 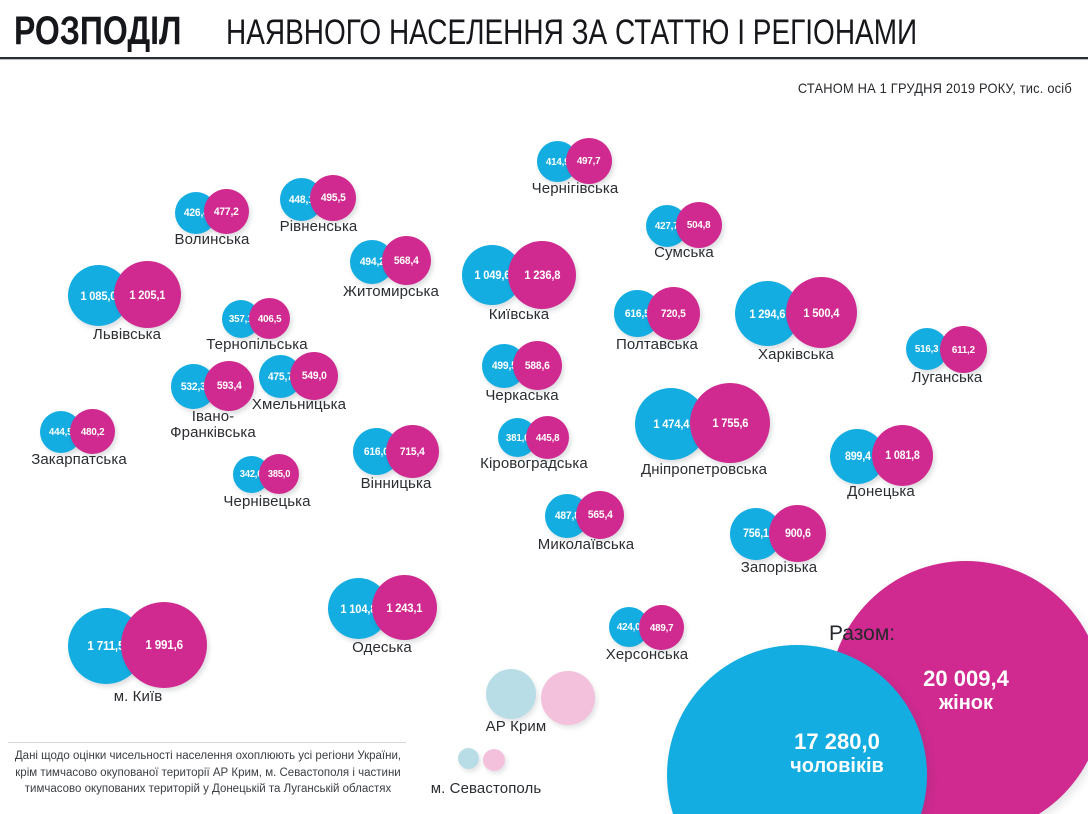 I want to click on bubble-value: 1 991,6, so click(x=164, y=645).